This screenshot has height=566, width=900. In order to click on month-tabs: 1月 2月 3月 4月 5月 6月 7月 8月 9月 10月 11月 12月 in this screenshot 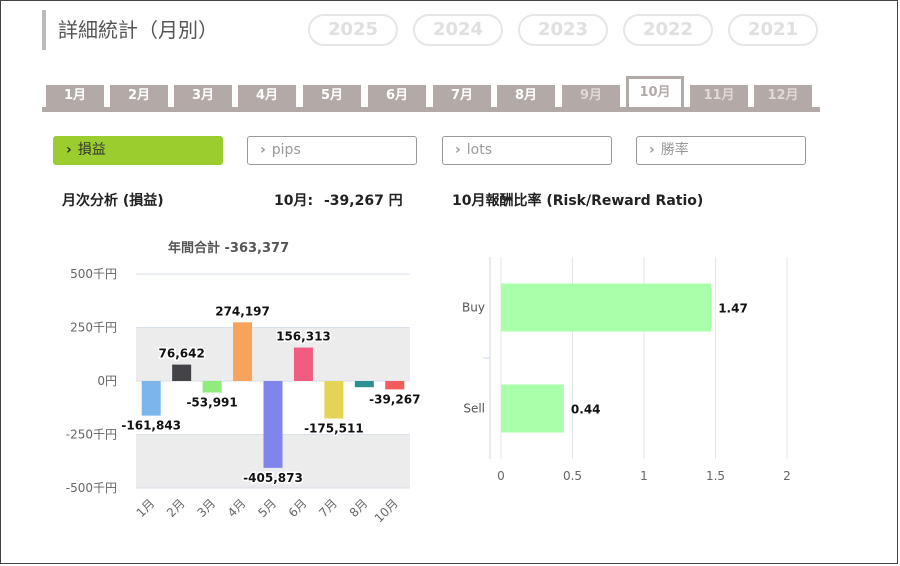, I will do `click(431, 94)`.